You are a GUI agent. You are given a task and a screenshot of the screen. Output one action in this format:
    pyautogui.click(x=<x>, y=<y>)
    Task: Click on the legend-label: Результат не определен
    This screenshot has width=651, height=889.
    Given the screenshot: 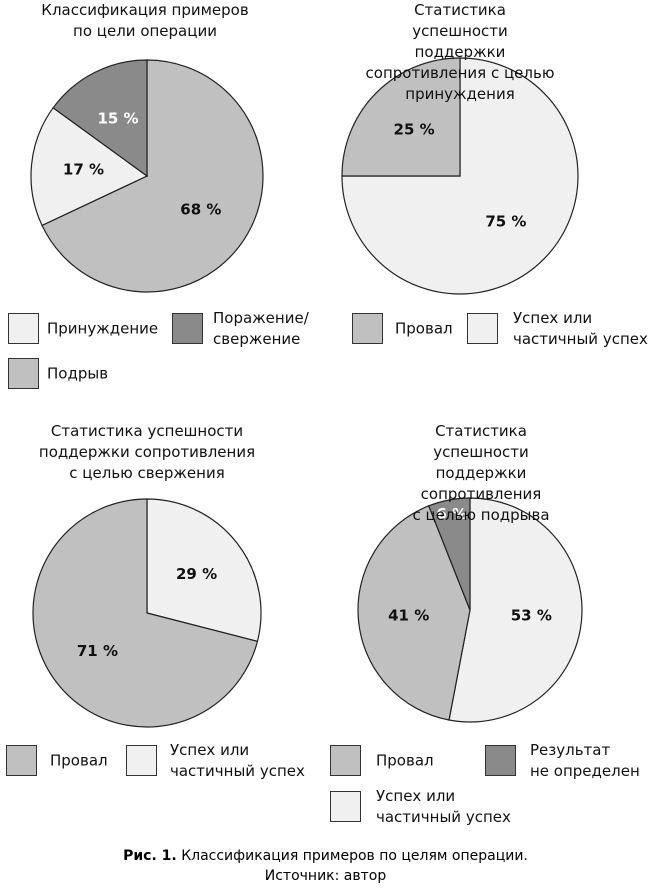 What is the action you would take?
    pyautogui.click(x=585, y=760)
    